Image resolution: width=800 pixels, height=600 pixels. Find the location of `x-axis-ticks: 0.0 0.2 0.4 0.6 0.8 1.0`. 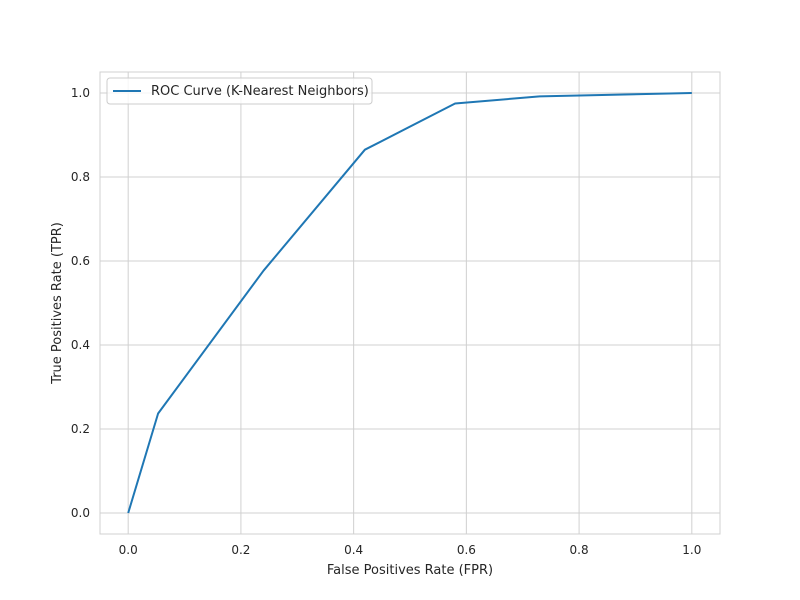

x-axis-ticks: 0.0 0.2 0.4 0.6 0.8 1.0 is located at coordinates (410, 550).